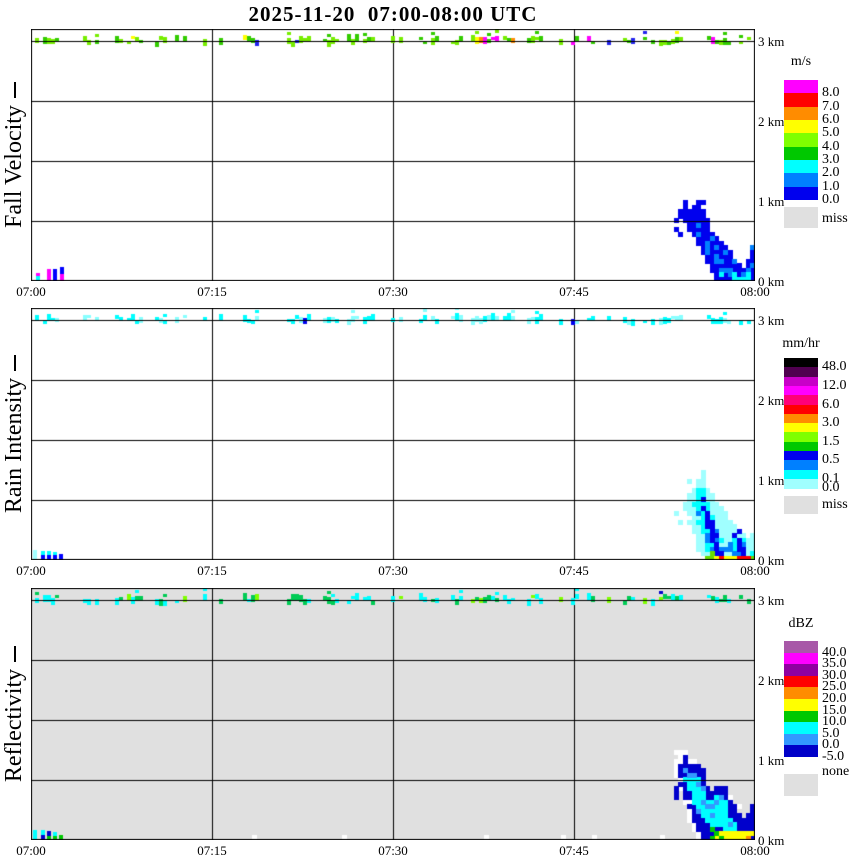  What do you see at coordinates (801, 505) in the screenshot?
I see `colorbar-missing-swatch-rain-intensity` at bounding box center [801, 505].